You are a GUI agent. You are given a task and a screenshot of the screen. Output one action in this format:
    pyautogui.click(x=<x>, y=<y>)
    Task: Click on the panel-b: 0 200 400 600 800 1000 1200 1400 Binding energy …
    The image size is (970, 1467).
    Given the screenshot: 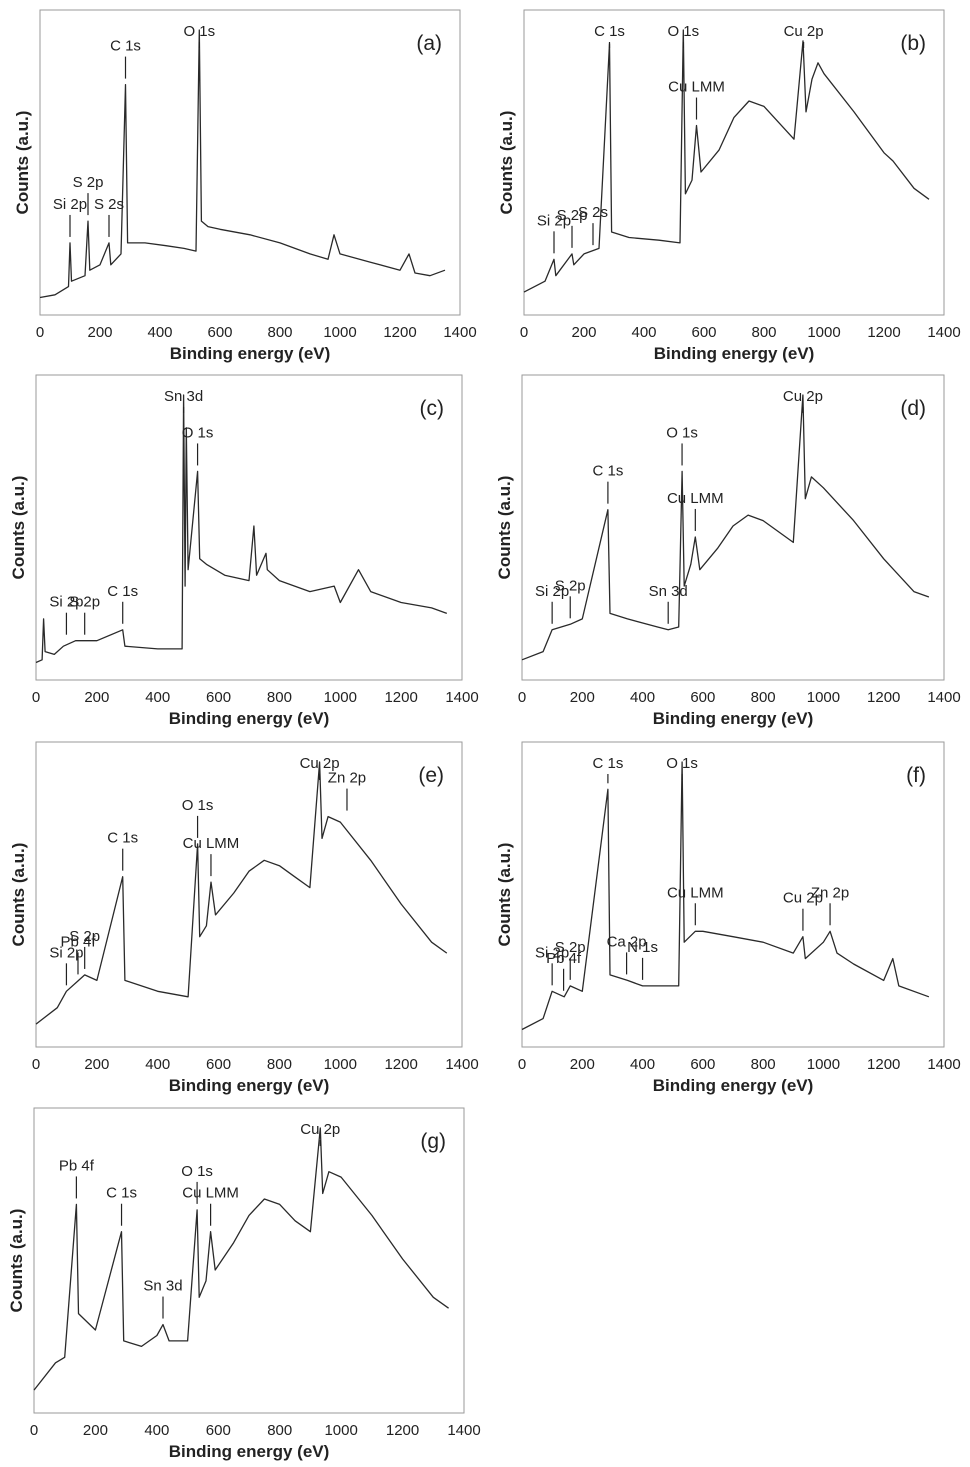 What is the action you would take?
    pyautogui.click(x=729, y=186)
    